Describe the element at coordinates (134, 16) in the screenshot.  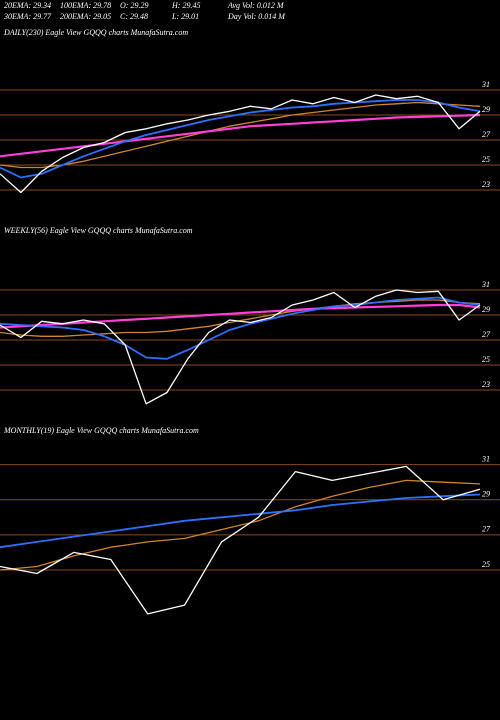
I see `header-stat: C: 29.48` at that location.